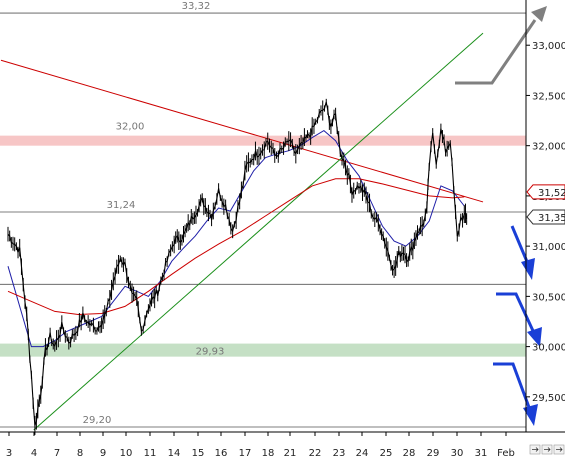 The height and width of the screenshot is (461, 565). I want to click on x-tick-label: 30, so click(457, 453).